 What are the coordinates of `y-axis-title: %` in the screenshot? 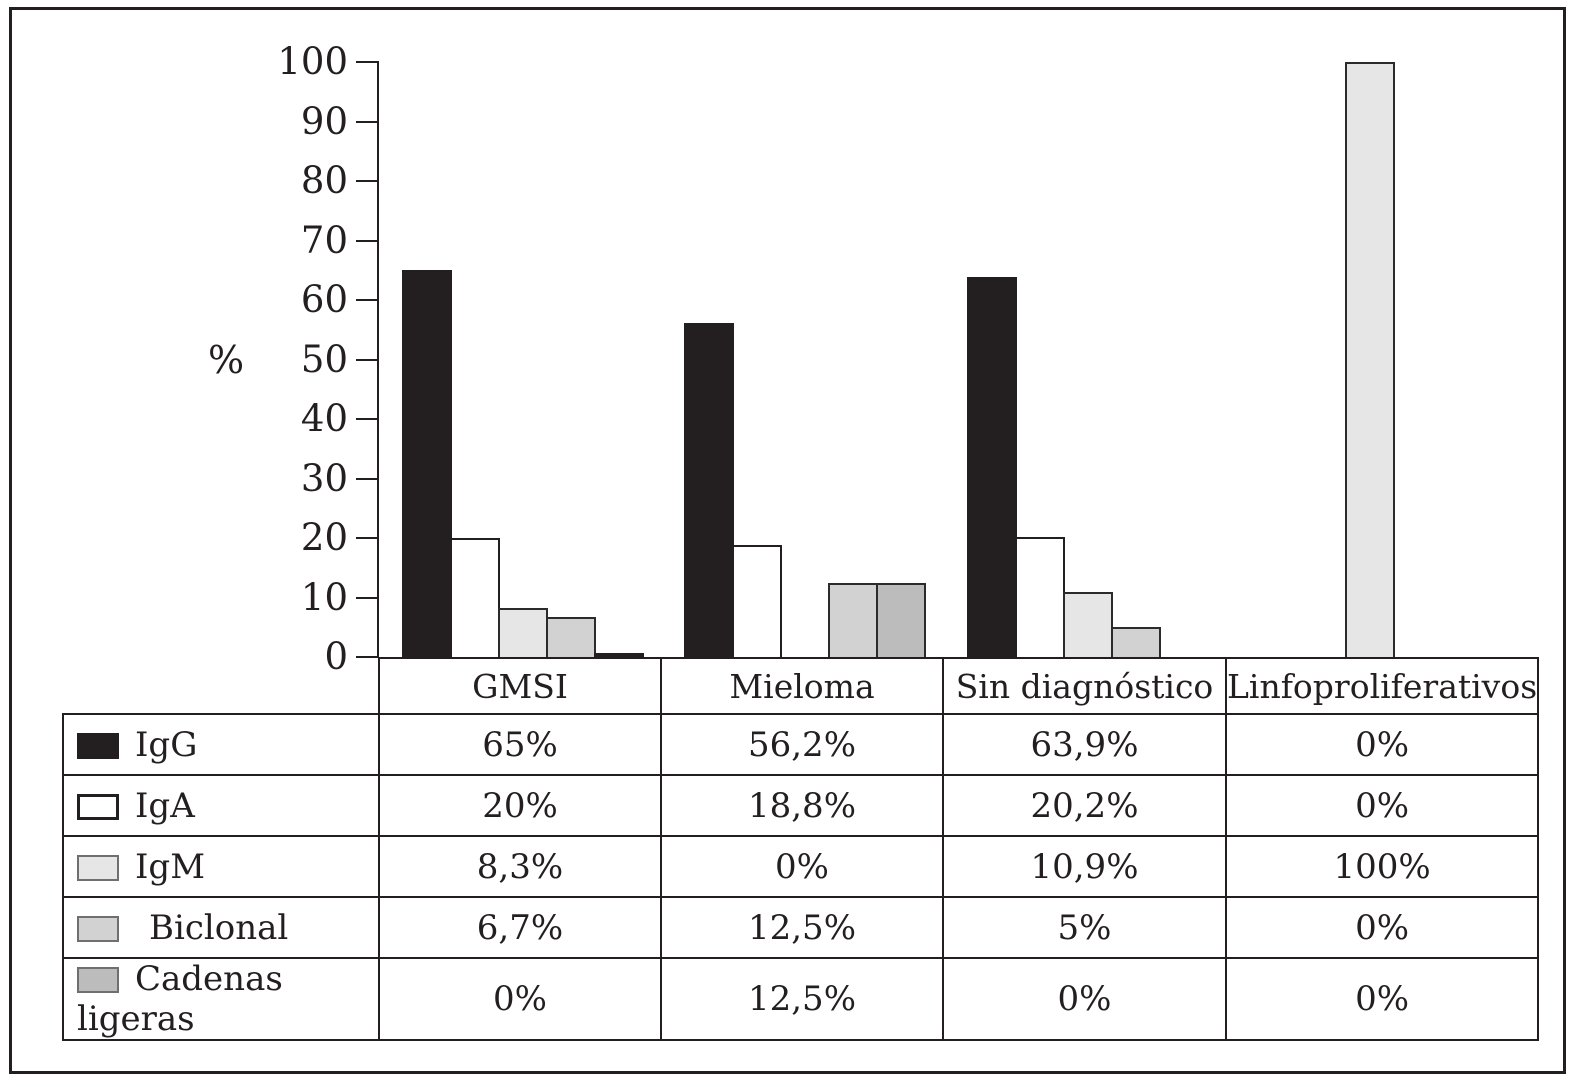 It's located at (226, 360).